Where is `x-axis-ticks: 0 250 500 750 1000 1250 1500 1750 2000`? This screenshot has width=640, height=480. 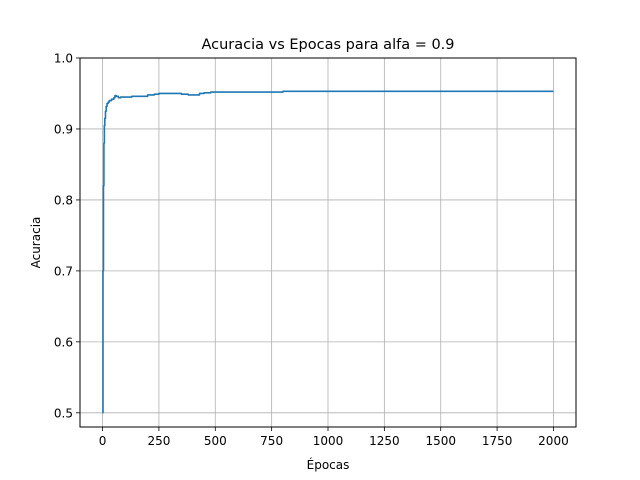
x-axis-ticks: 0 250 500 750 1000 1250 1500 1750 2000 is located at coordinates (334, 437).